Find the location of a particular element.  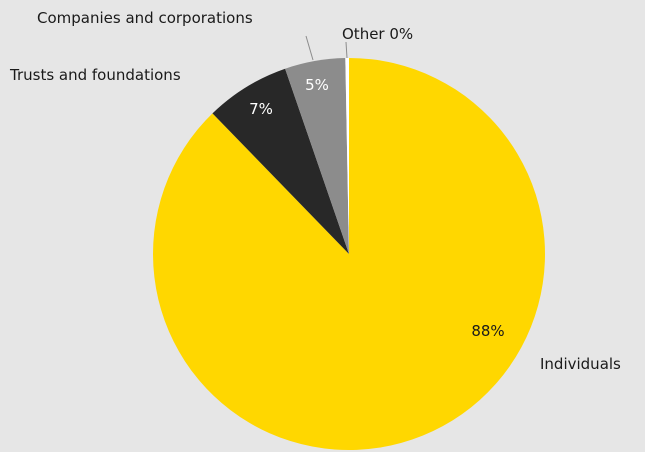

leader-lines is located at coordinates (326, 48).